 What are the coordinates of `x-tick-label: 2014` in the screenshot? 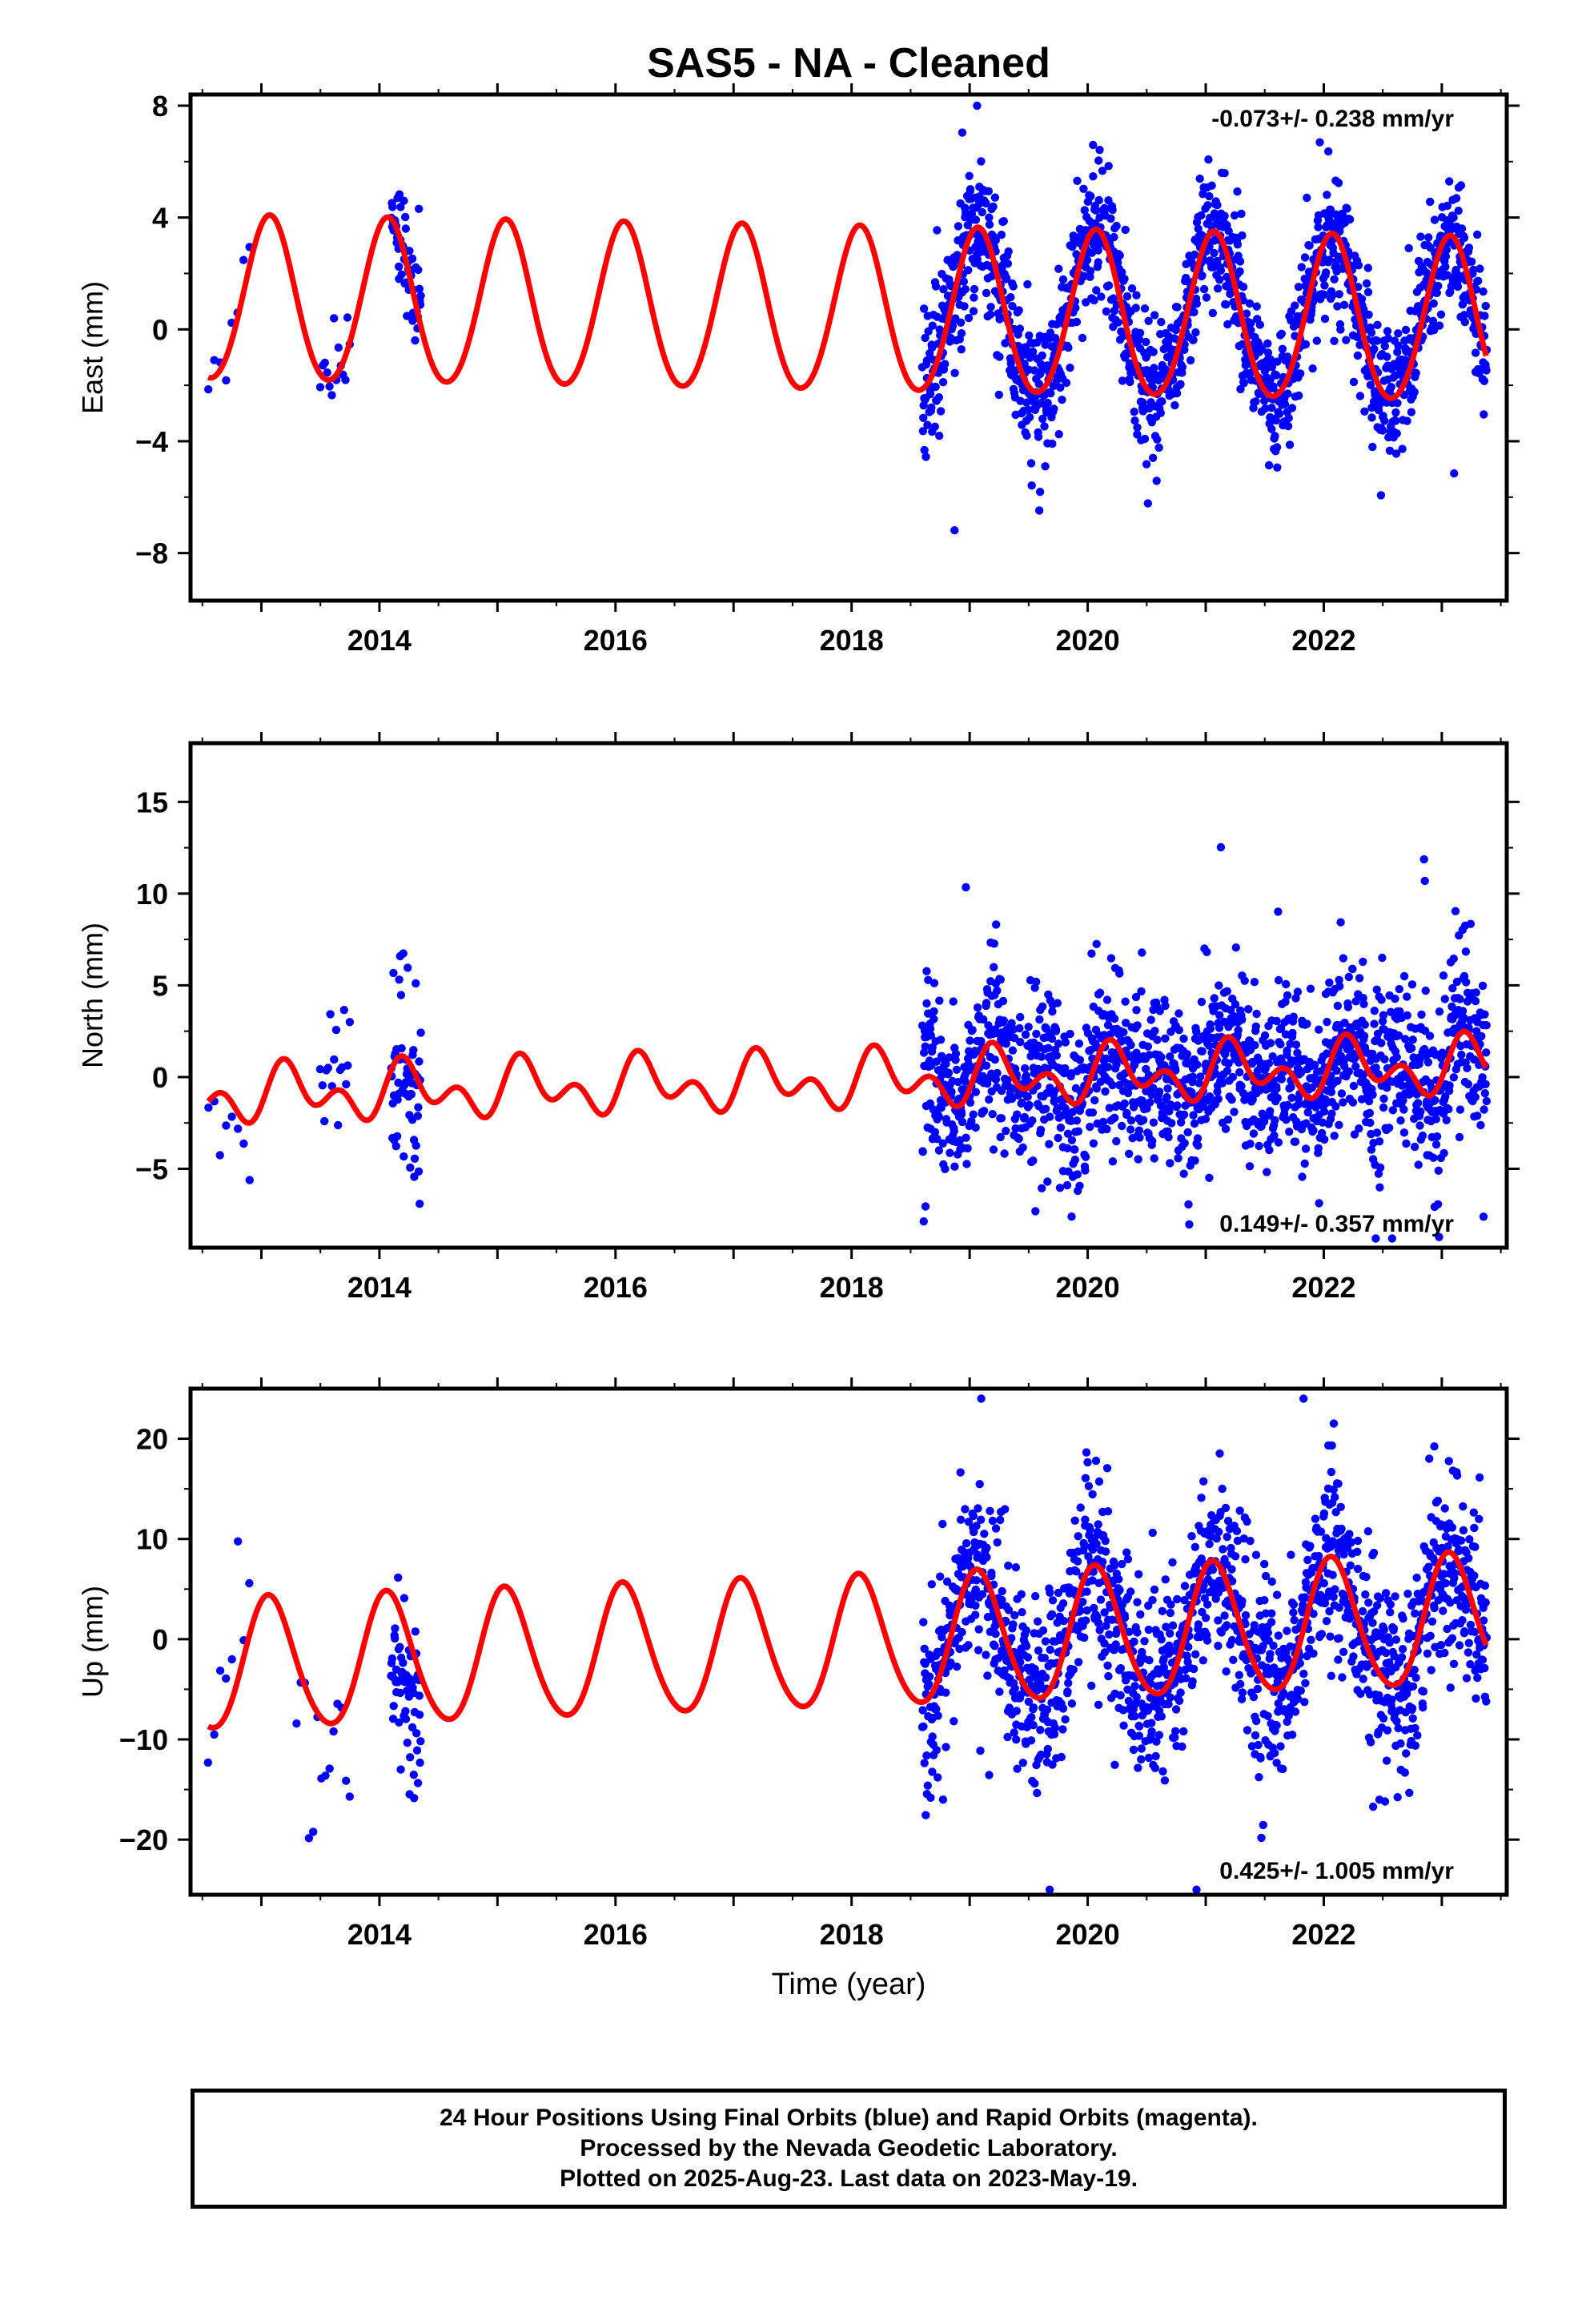 It's located at (379, 1287).